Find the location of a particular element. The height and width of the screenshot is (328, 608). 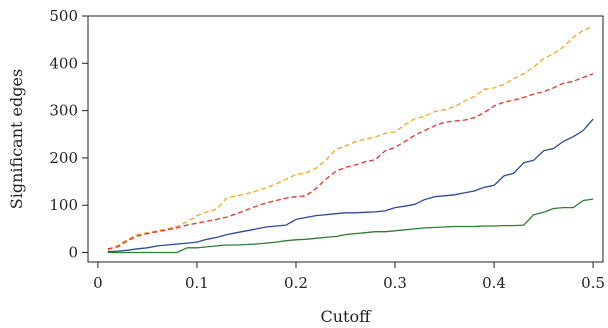

x-tick-label: 0.2 is located at coordinates (296, 283).